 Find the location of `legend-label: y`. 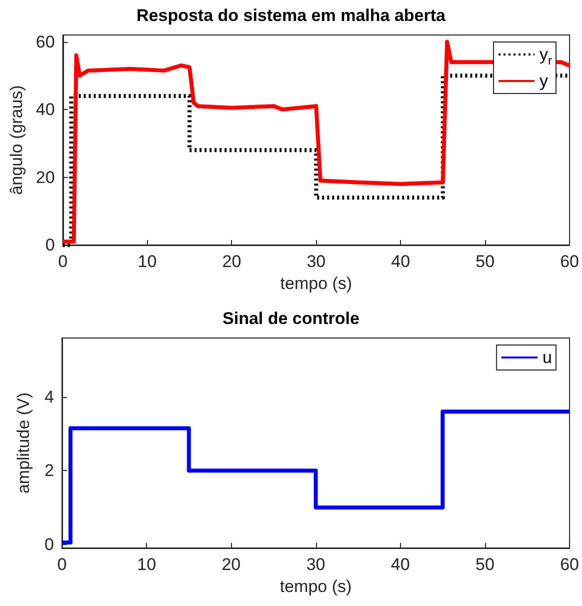

legend-label: y is located at coordinates (544, 81).